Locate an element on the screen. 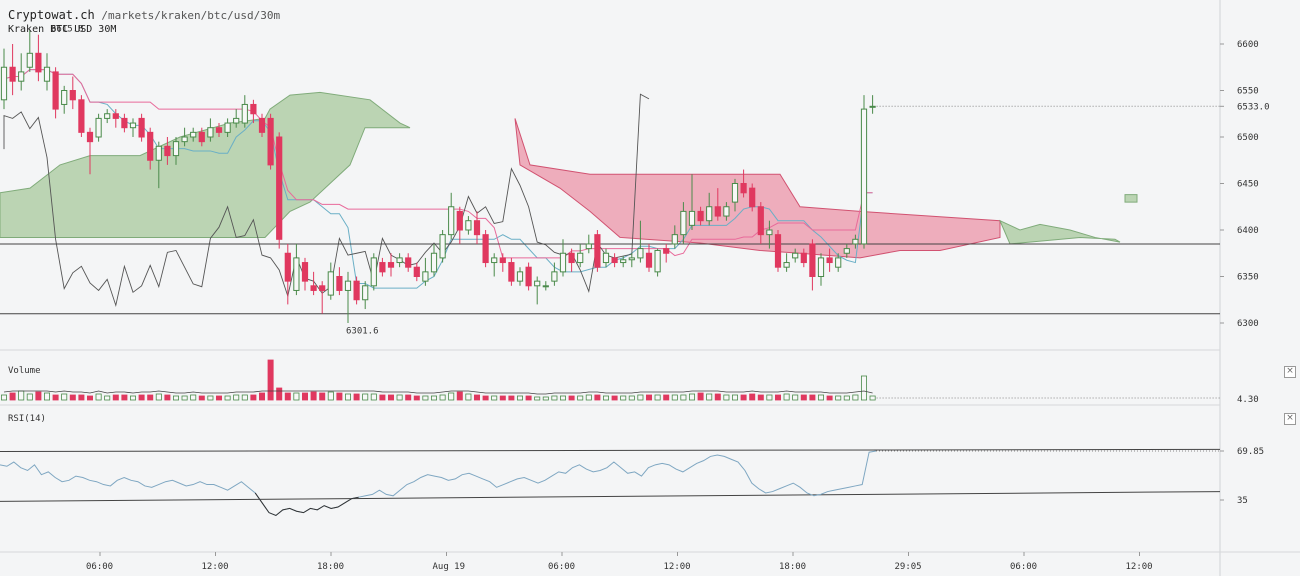 The height and width of the screenshot is (576, 1300). volume-close-button: × is located at coordinates (1290, 372).